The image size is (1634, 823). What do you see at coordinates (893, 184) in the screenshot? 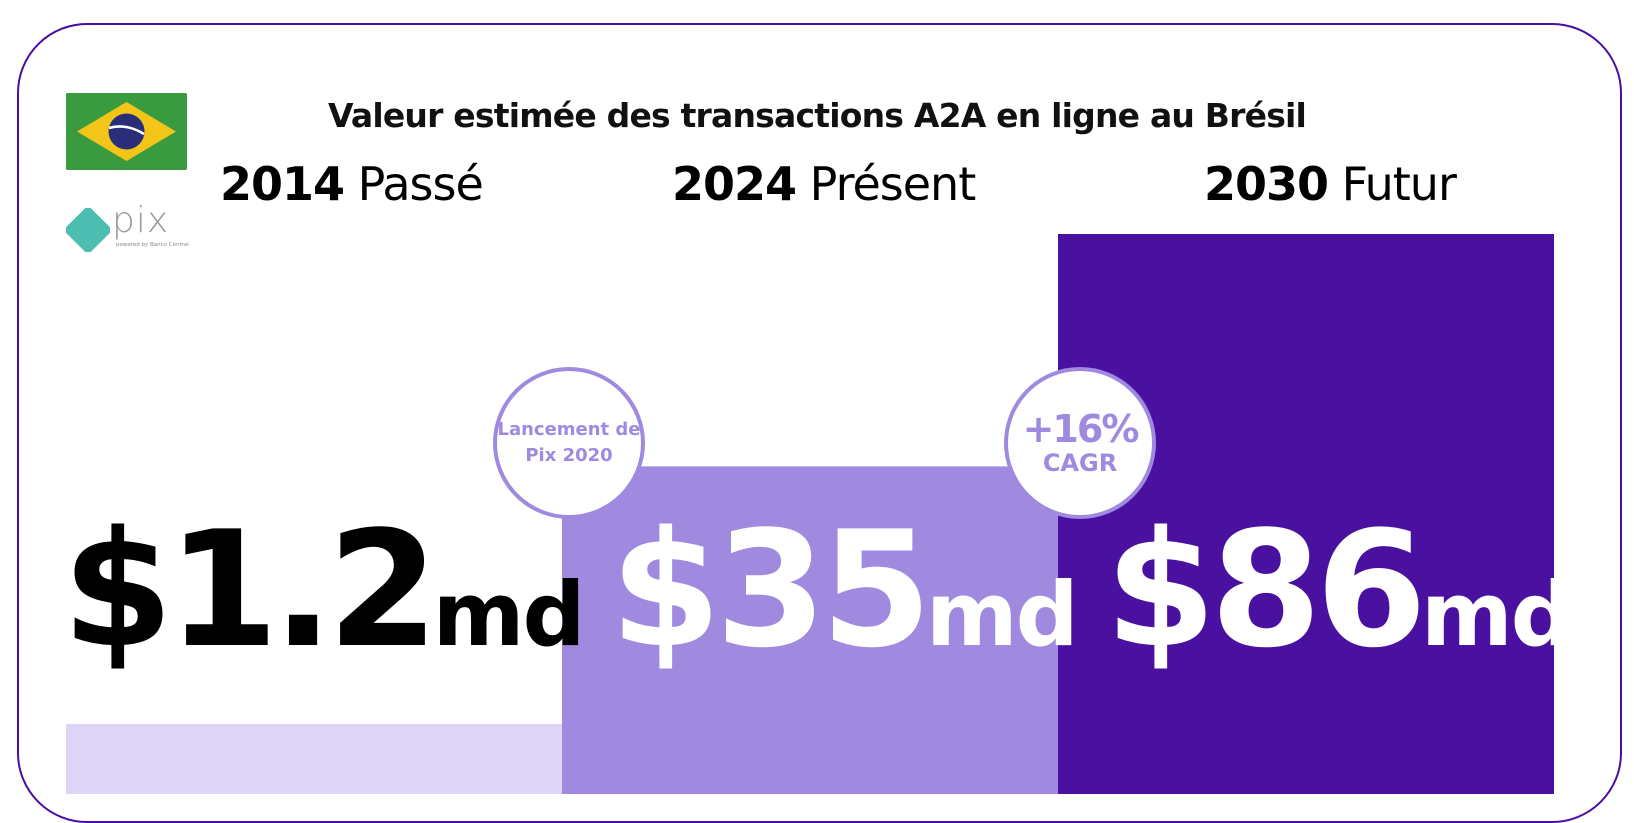
I see `period-label: Présent` at bounding box center [893, 184].